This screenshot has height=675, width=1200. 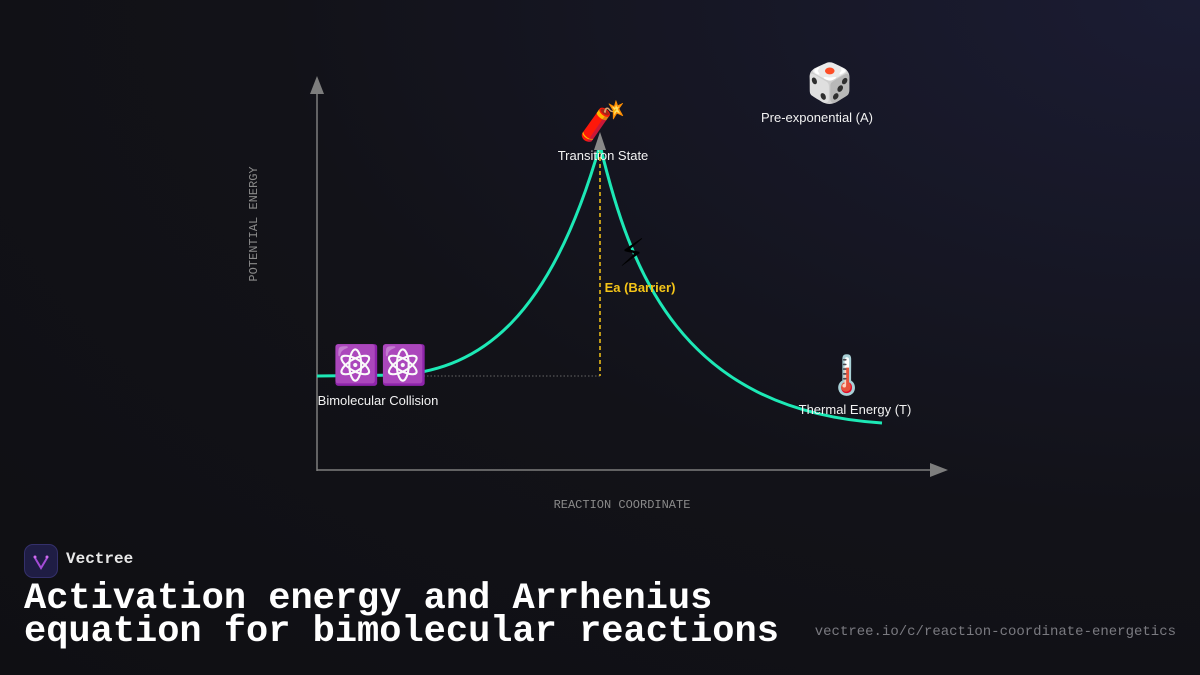 What do you see at coordinates (855, 409) in the screenshot?
I see `node-label: Thermal Energy (T)` at bounding box center [855, 409].